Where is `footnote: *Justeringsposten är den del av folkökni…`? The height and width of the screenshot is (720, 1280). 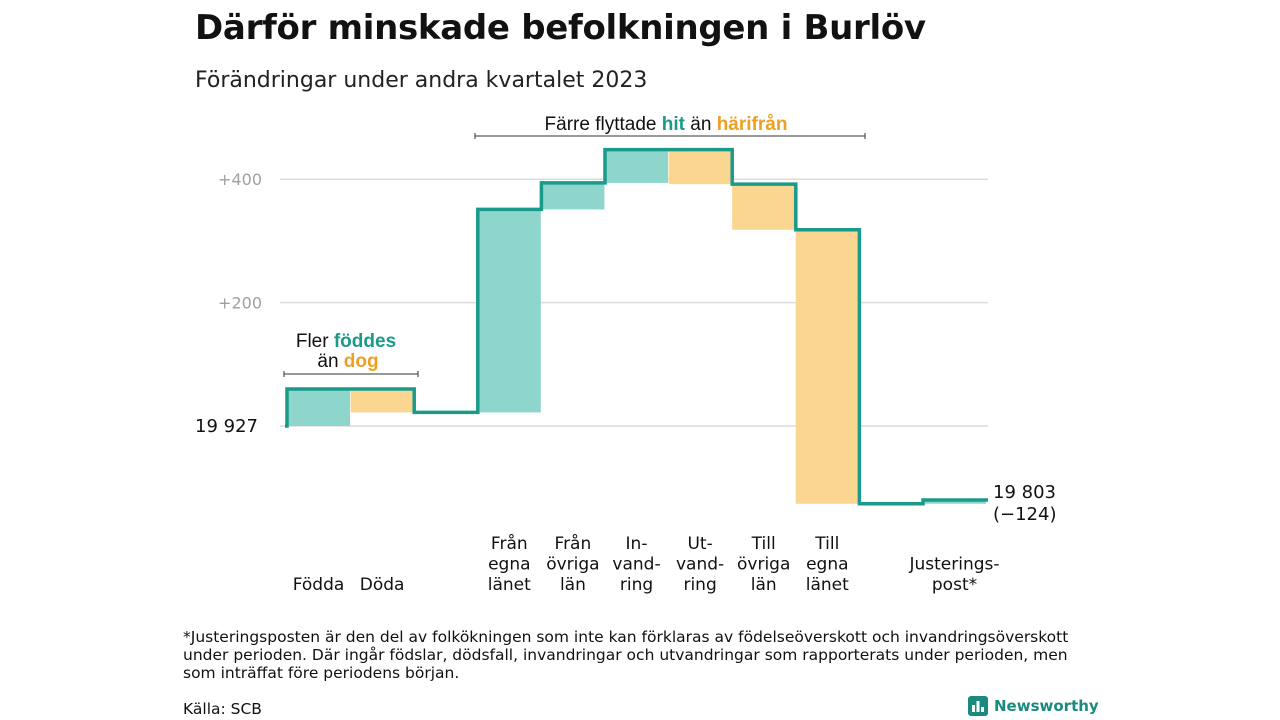
footnote: *Justeringsposten är den del av folkökni… is located at coordinates (626, 655).